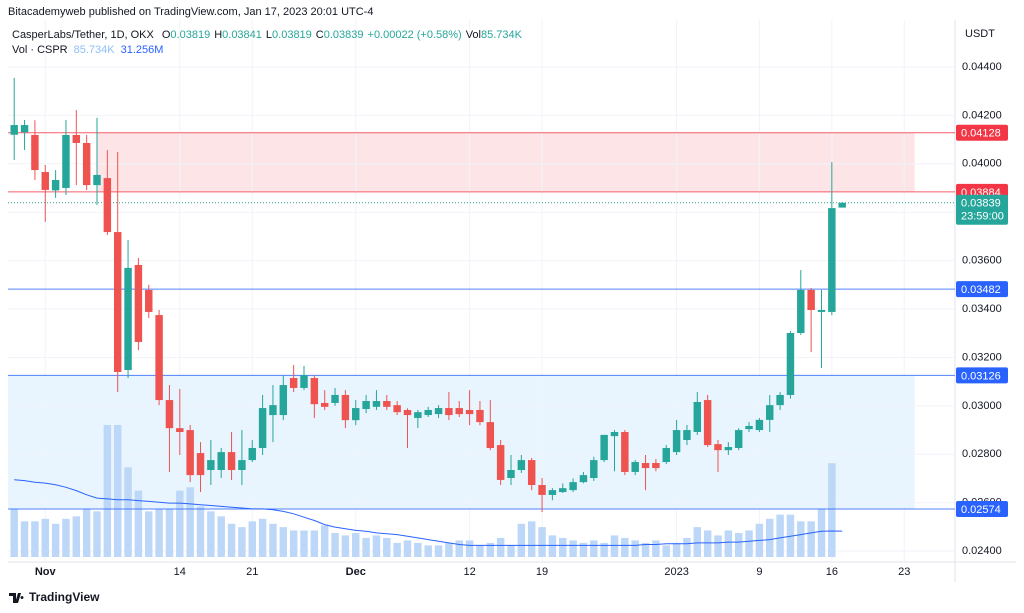 The width and height of the screenshot is (1024, 613). What do you see at coordinates (759, 572) in the screenshot?
I see `x-tick-label: 9` at bounding box center [759, 572].